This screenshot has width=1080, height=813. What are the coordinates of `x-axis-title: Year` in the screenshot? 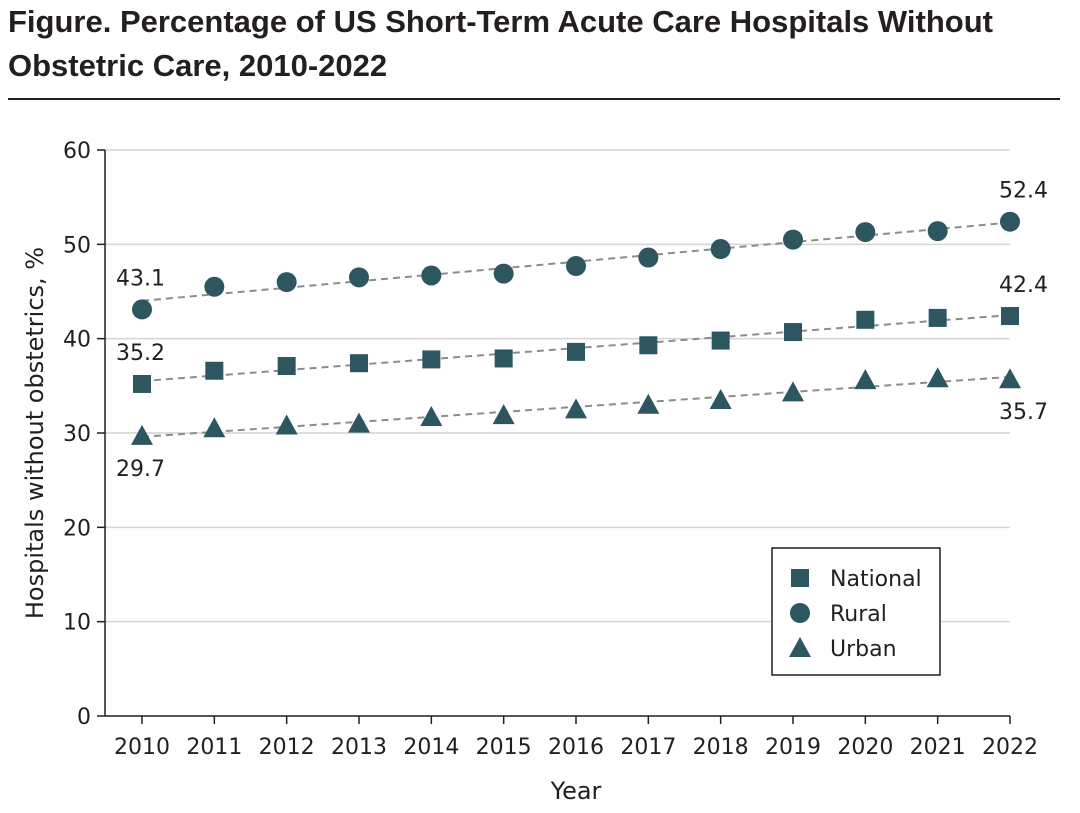 It's located at (576, 791).